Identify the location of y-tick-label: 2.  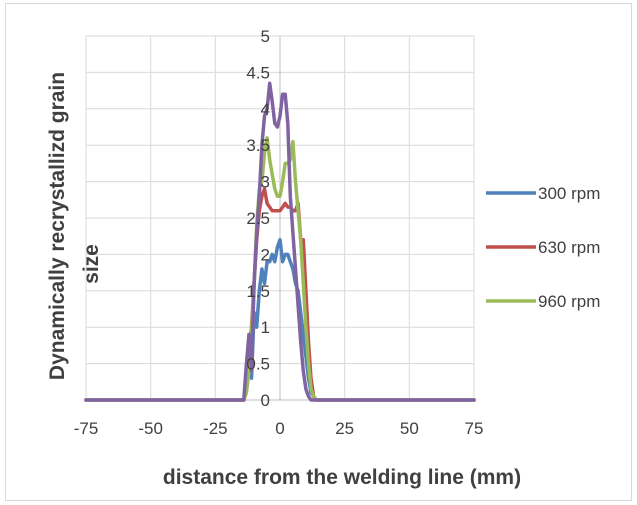
(265, 254).